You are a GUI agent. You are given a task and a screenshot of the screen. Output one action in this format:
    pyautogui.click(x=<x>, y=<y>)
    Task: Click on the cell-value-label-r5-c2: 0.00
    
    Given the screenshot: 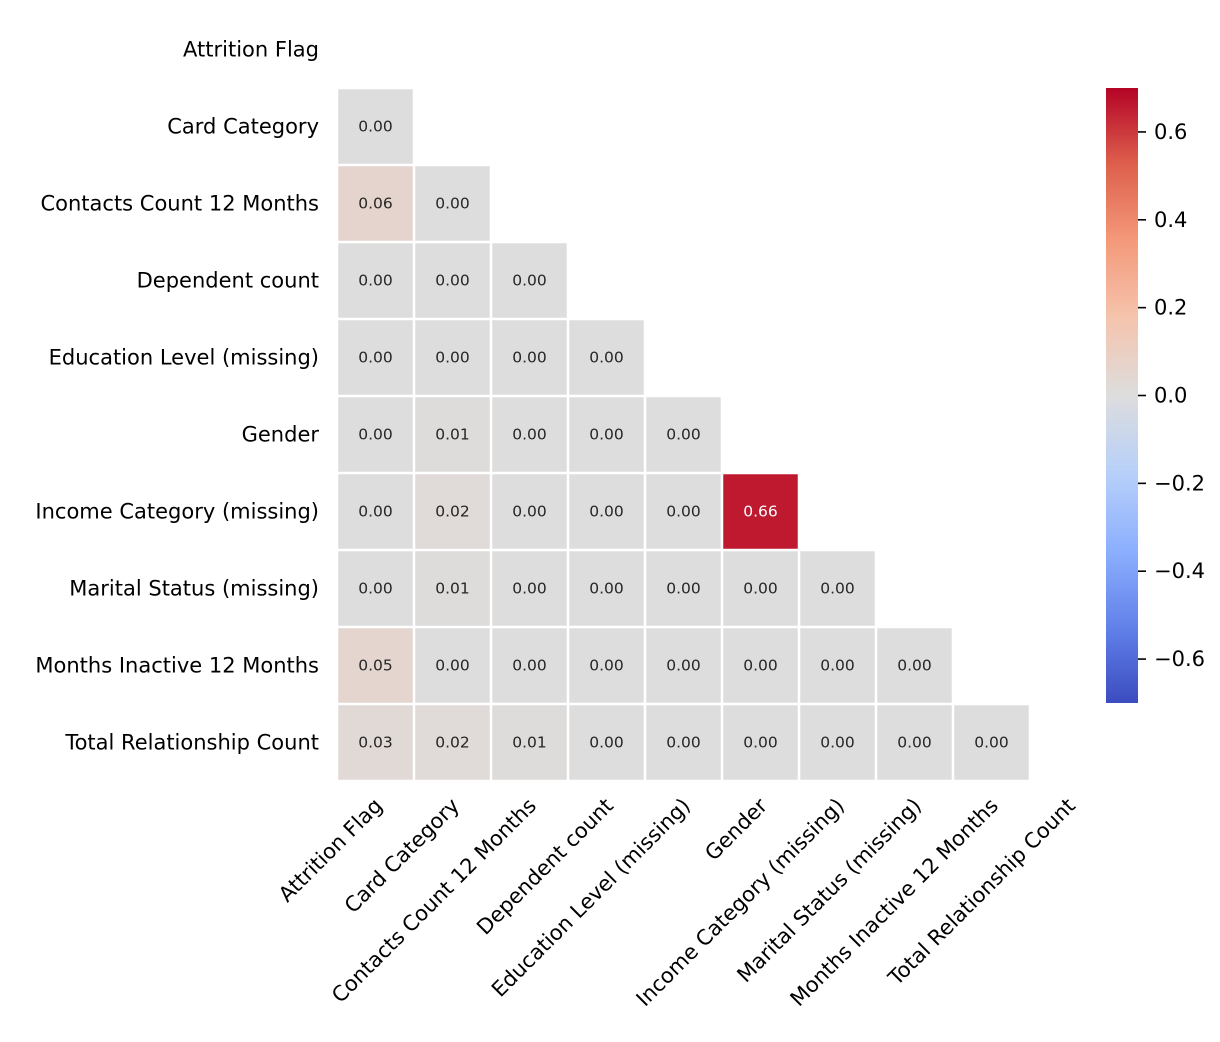 What is the action you would take?
    pyautogui.click(x=529, y=435)
    